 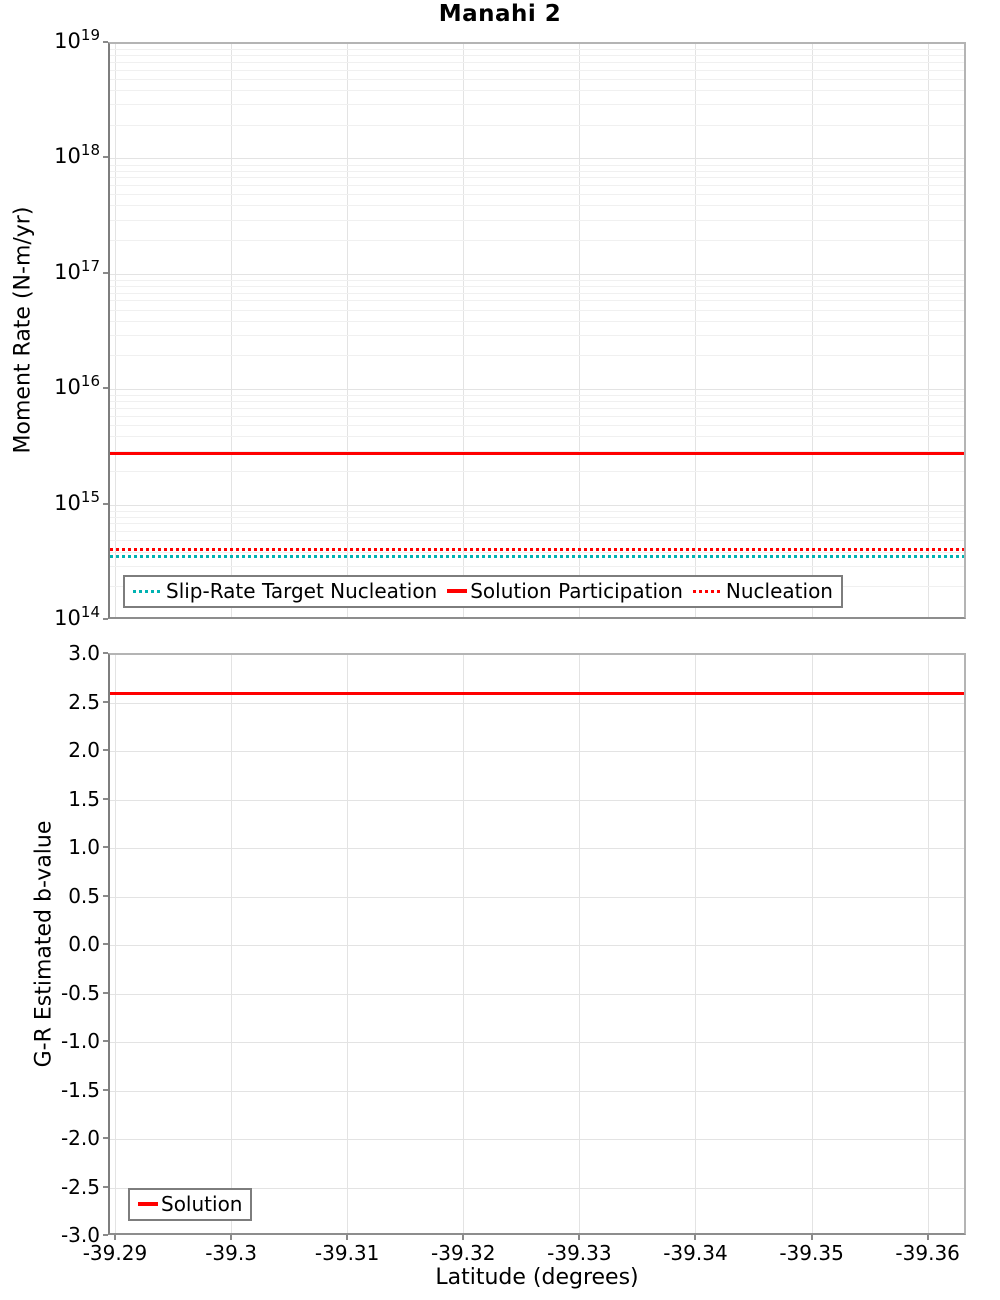 What do you see at coordinates (811, 1253) in the screenshot?
I see `latitude-tick-label: -39.35` at bounding box center [811, 1253].